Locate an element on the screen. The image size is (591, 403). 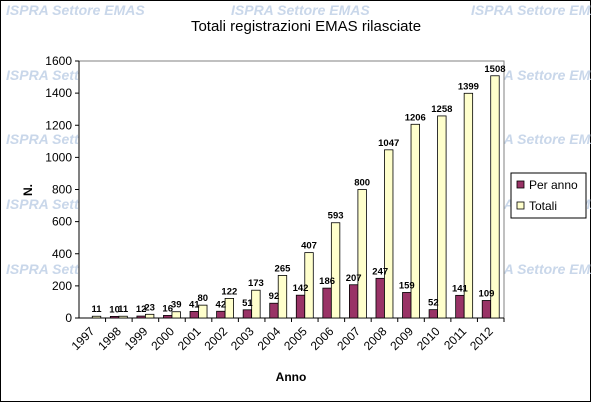
data-label-per-anno: 51 is located at coordinates (247, 303).